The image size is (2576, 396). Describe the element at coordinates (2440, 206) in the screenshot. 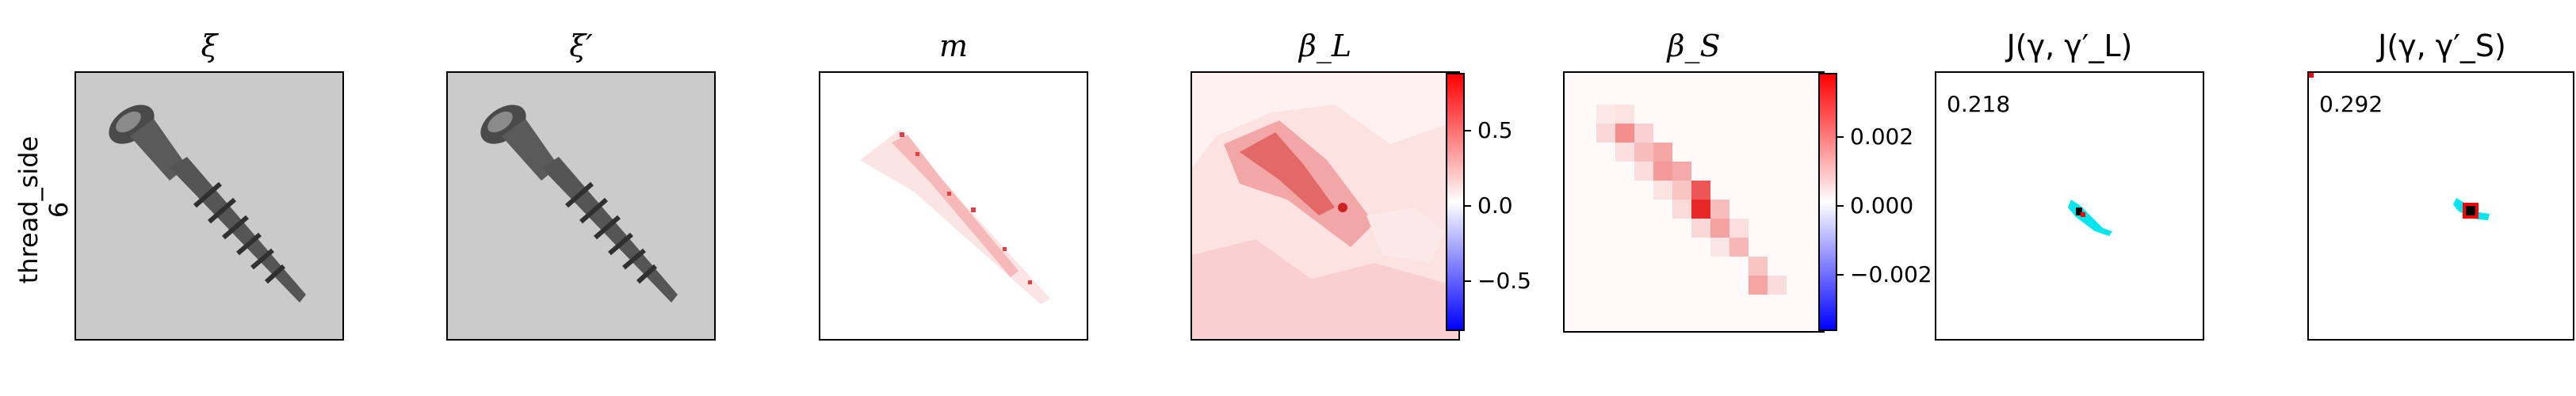

I see `panel-j-s-overlay` at that location.